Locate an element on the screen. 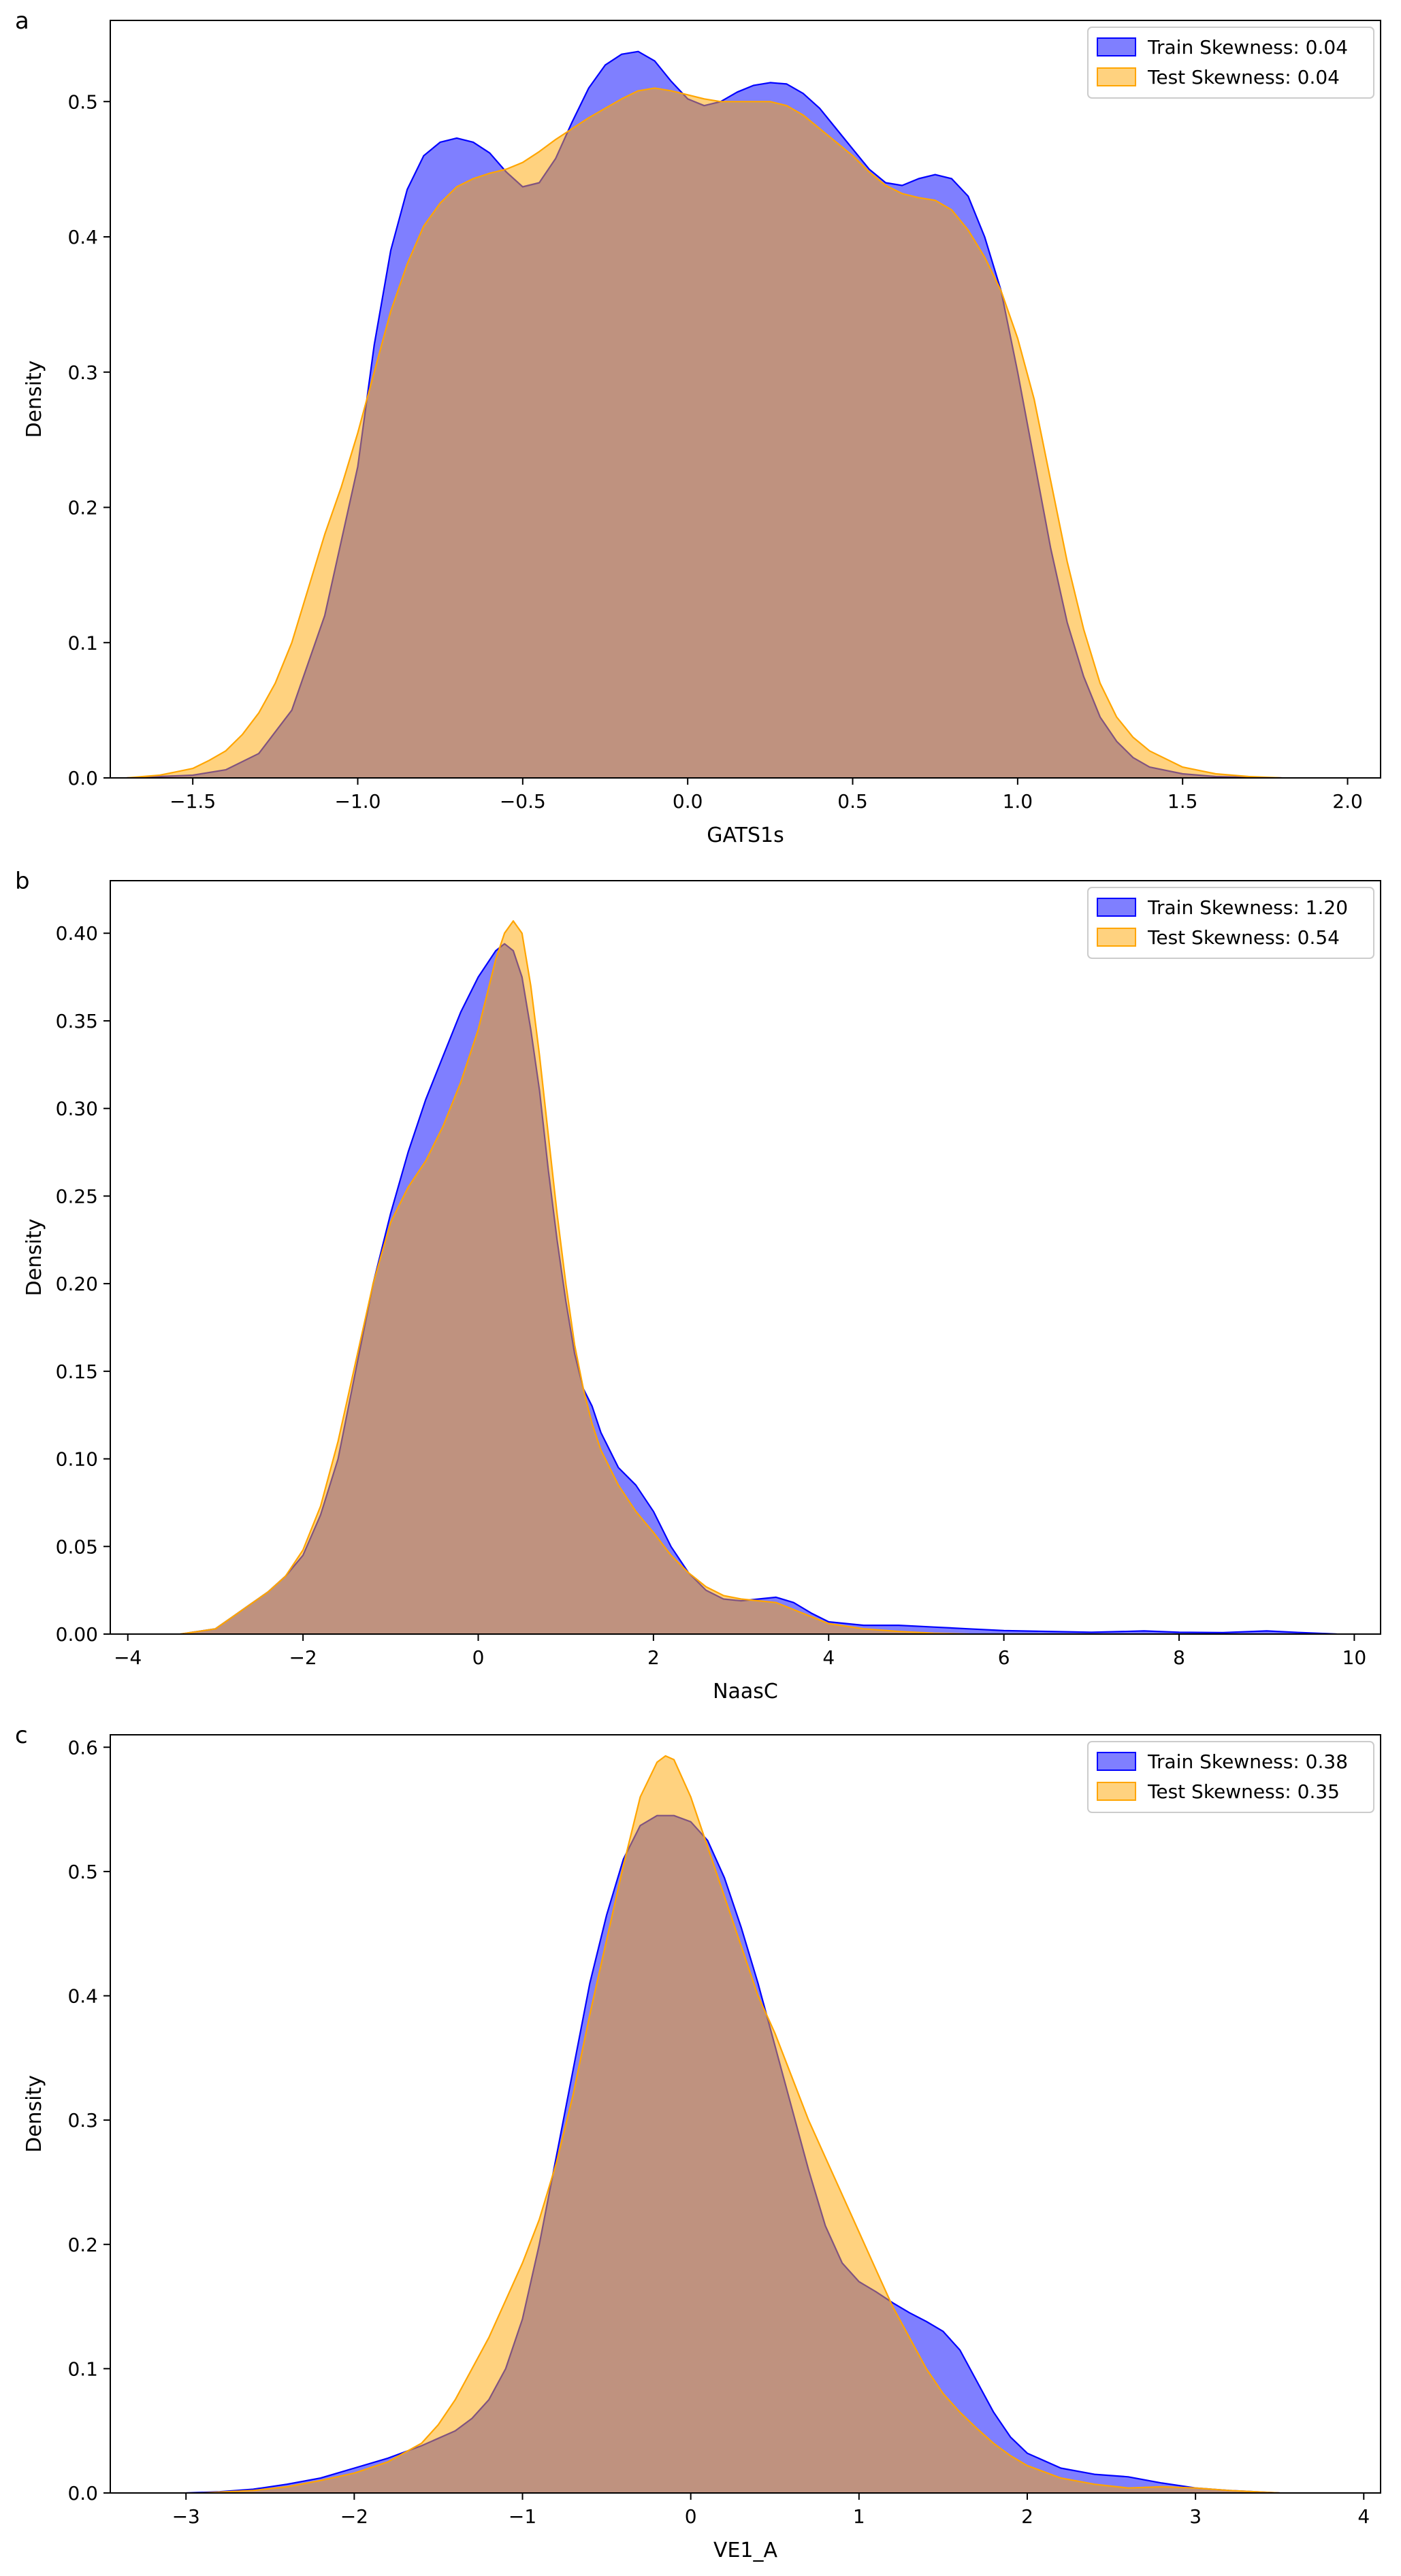  y-tick-label: 0.6 is located at coordinates (82, 1747).